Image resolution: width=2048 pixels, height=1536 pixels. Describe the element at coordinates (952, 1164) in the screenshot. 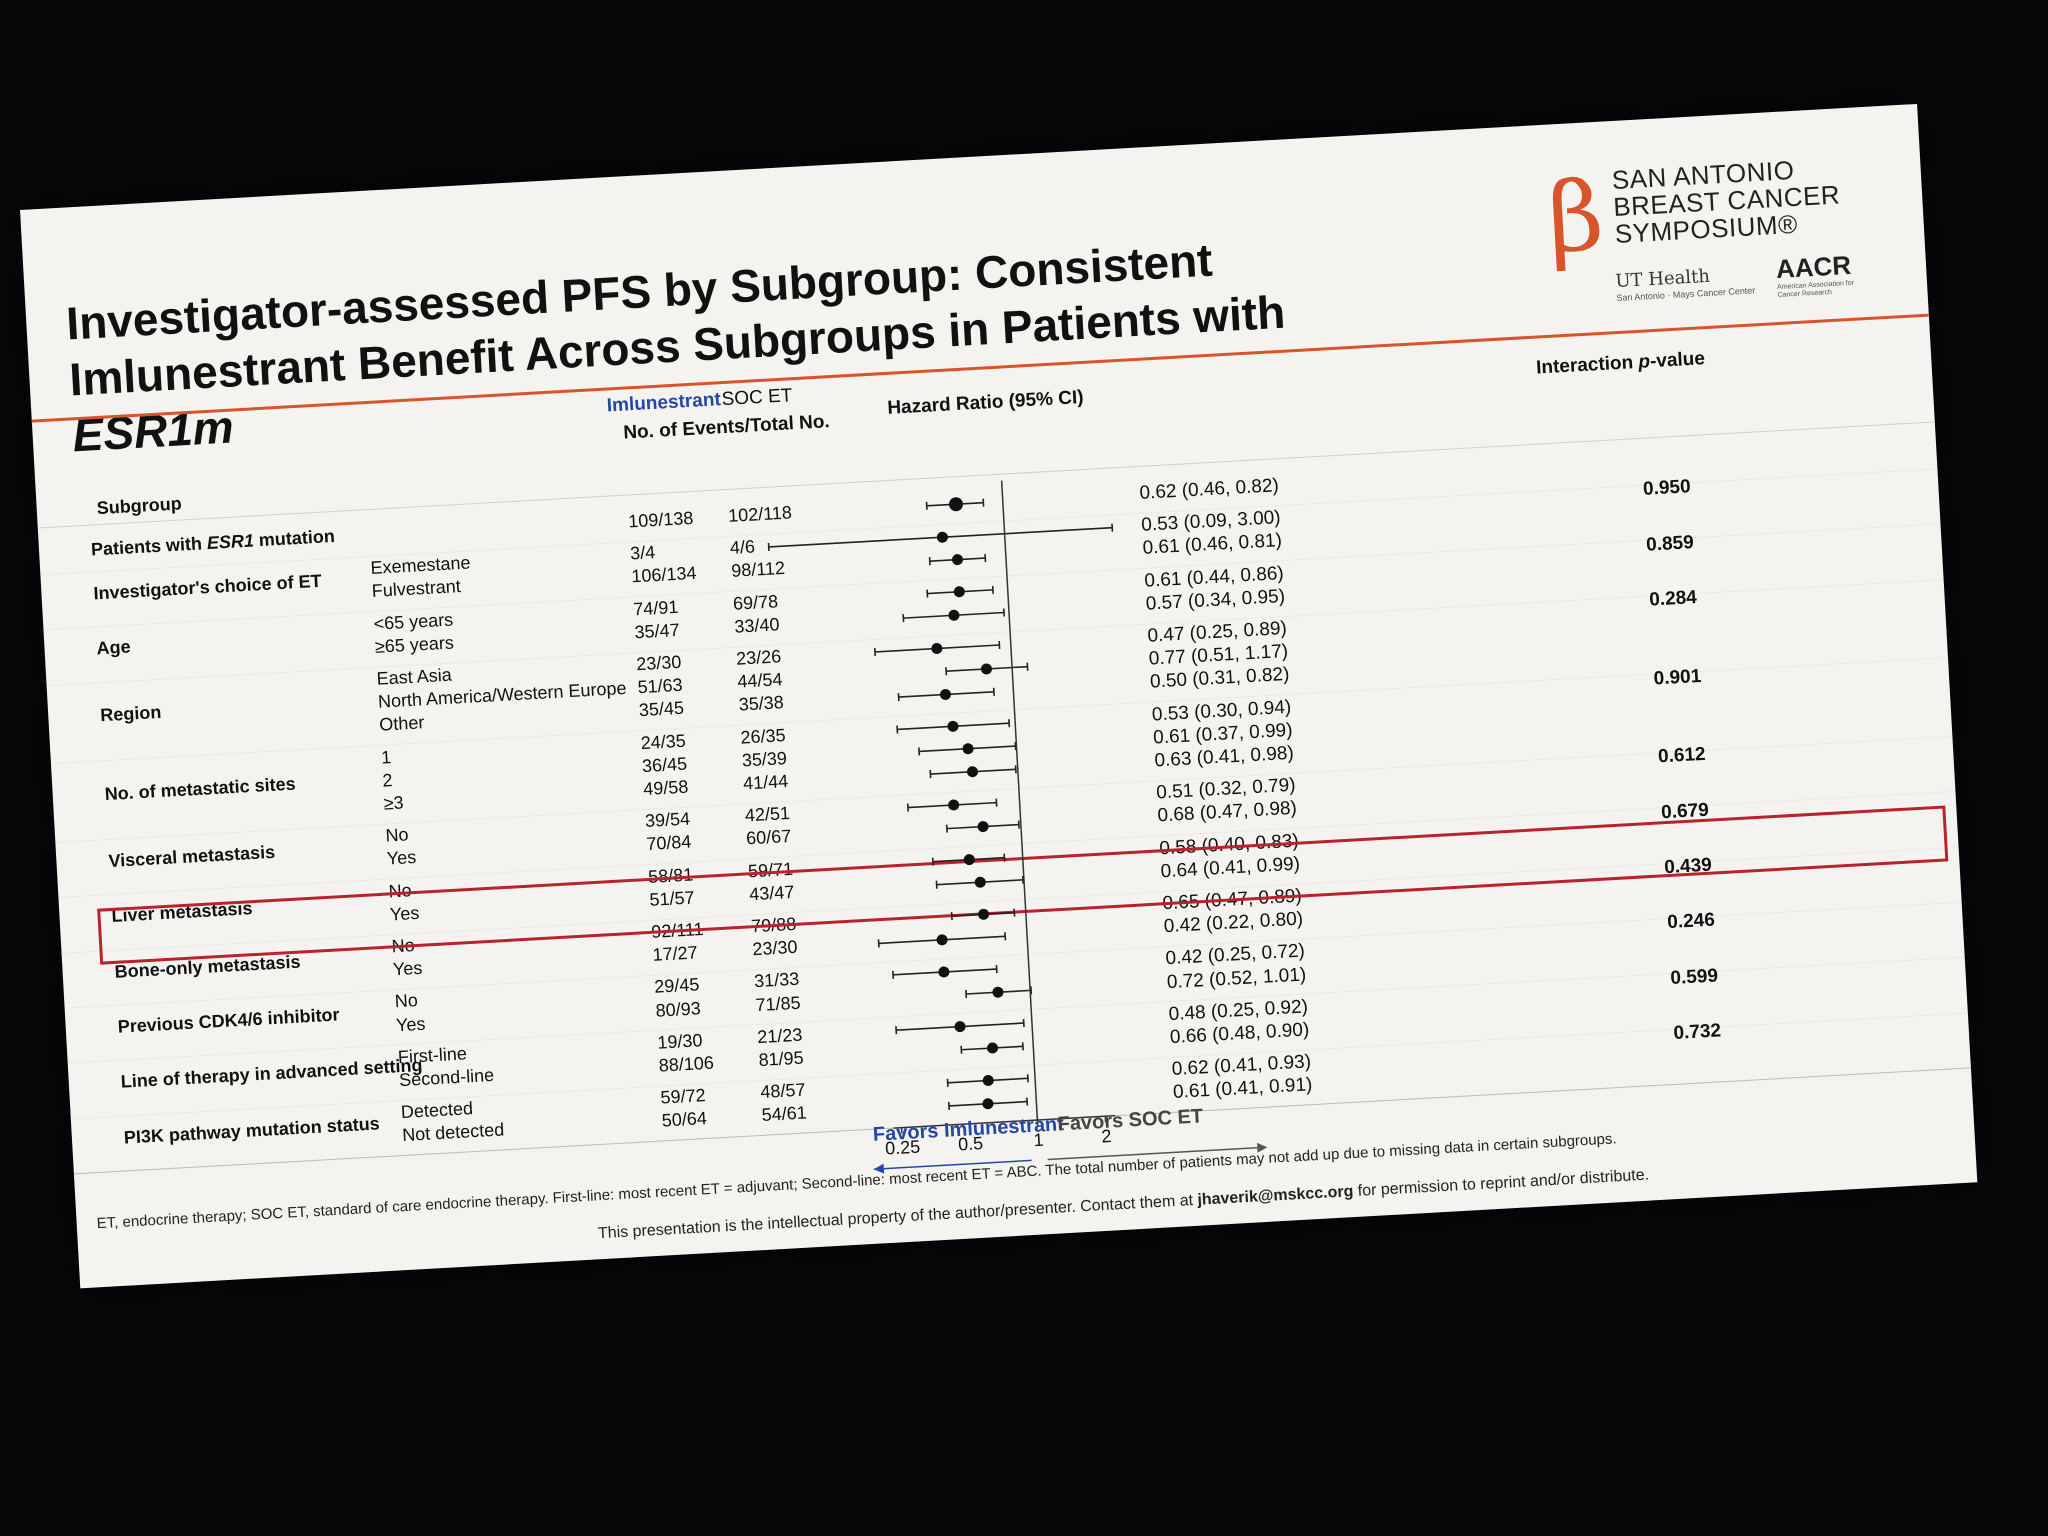

I see `favors-left-arrow` at that location.